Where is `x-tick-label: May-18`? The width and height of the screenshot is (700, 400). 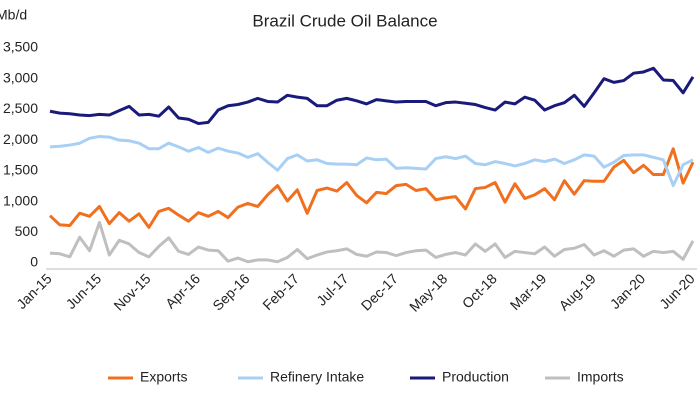 x-tick-label: May-18 is located at coordinates (428, 292).